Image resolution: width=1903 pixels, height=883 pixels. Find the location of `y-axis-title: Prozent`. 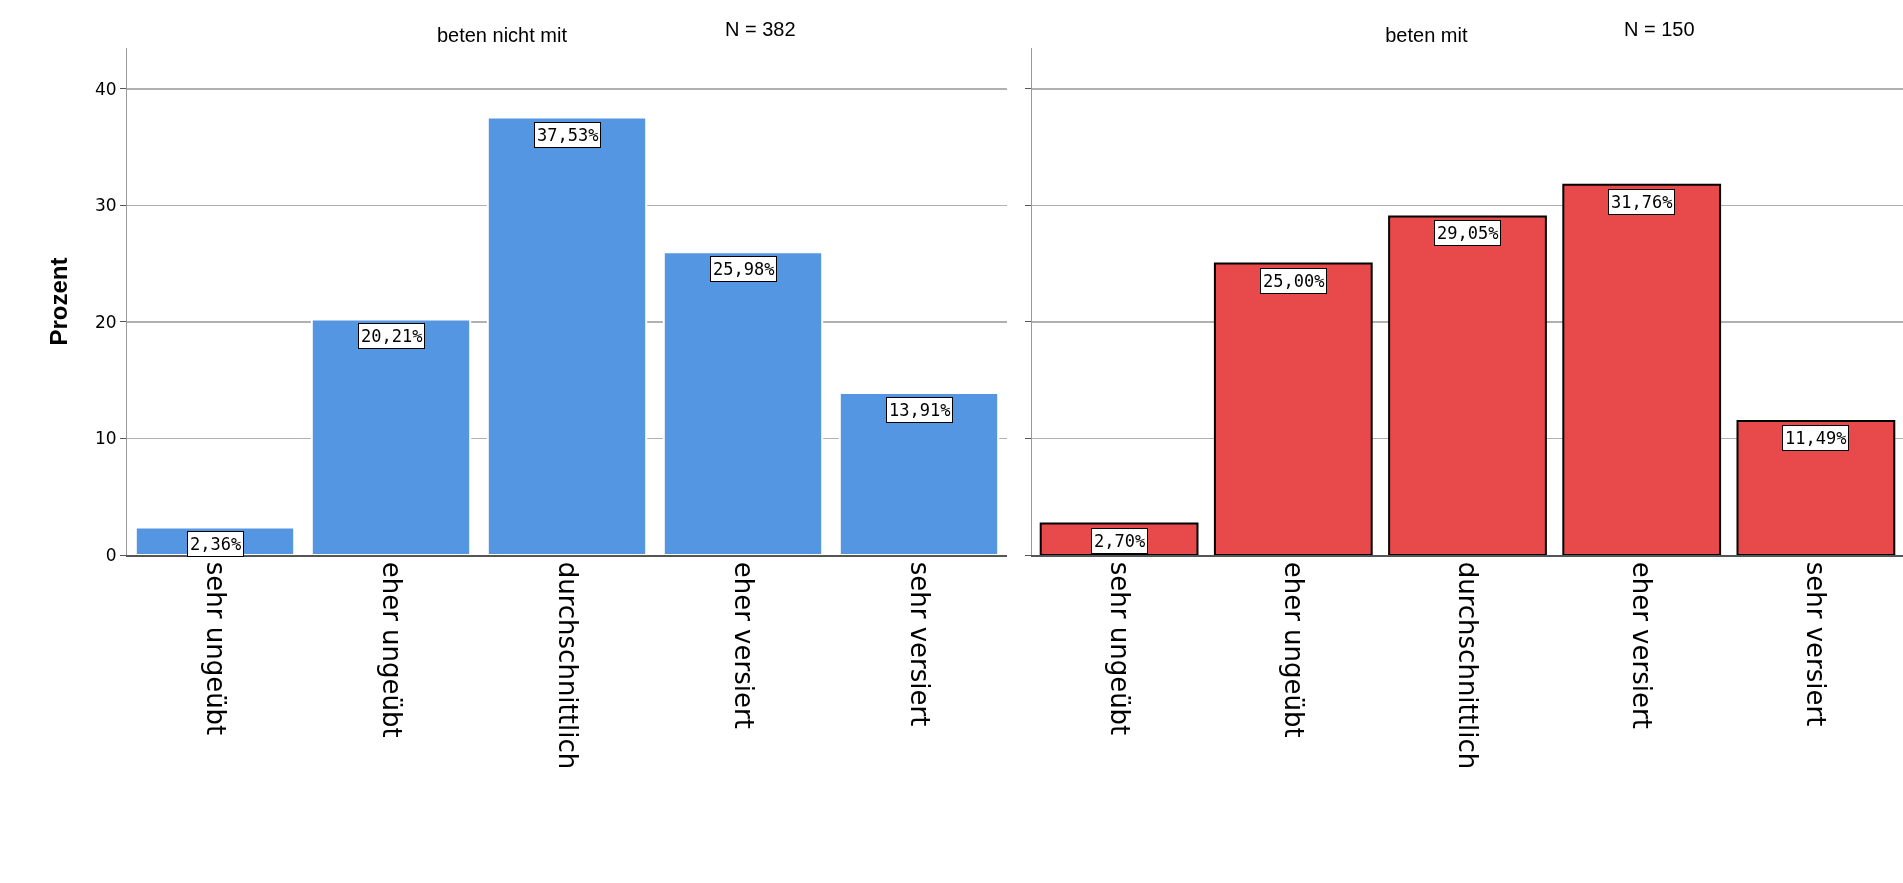

y-axis-title: Prozent is located at coordinates (59, 301).